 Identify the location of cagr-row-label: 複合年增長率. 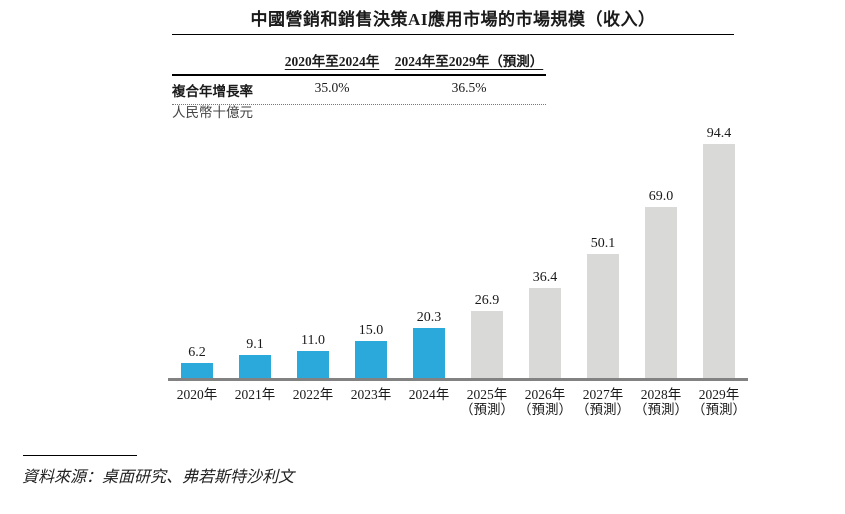
(212, 91).